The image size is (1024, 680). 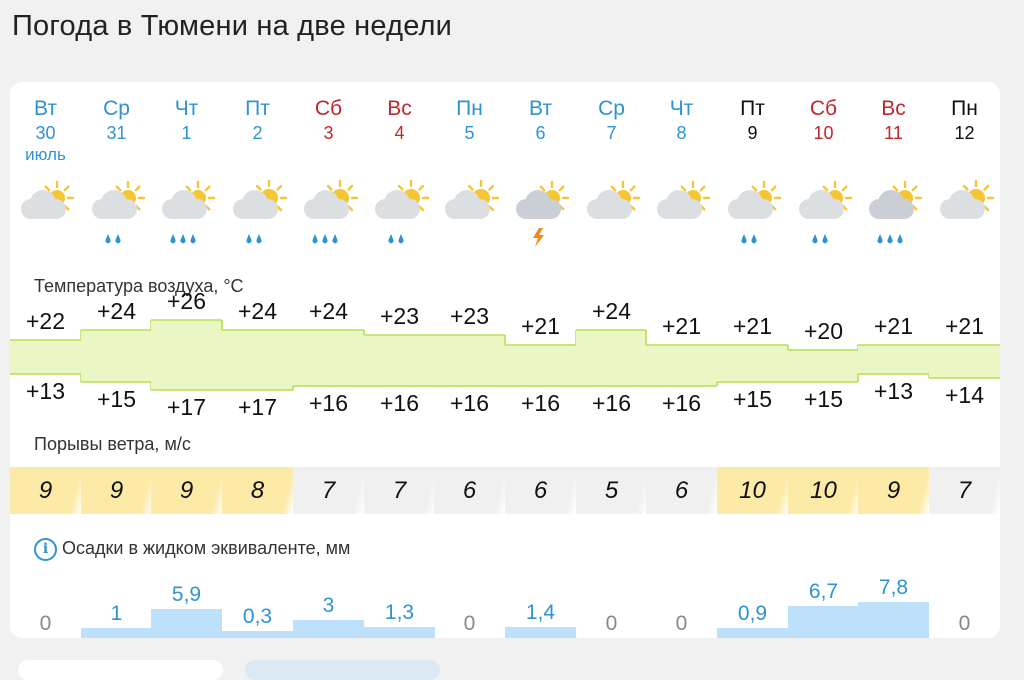 I want to click on day-date: 10, so click(x=823, y=133).